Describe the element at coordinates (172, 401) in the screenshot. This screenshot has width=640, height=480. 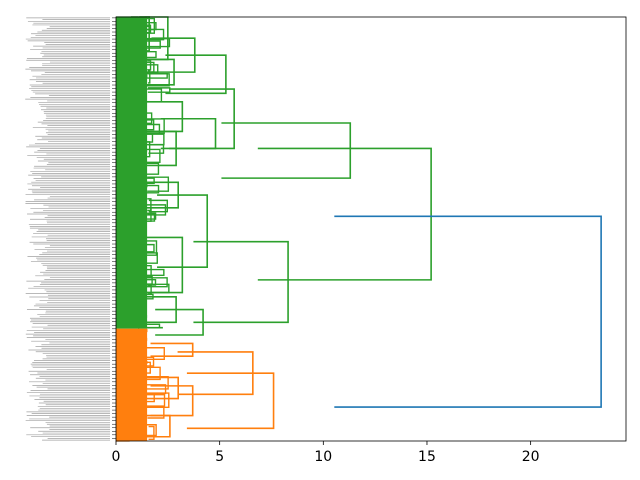
I see `merge-link-o4` at that location.